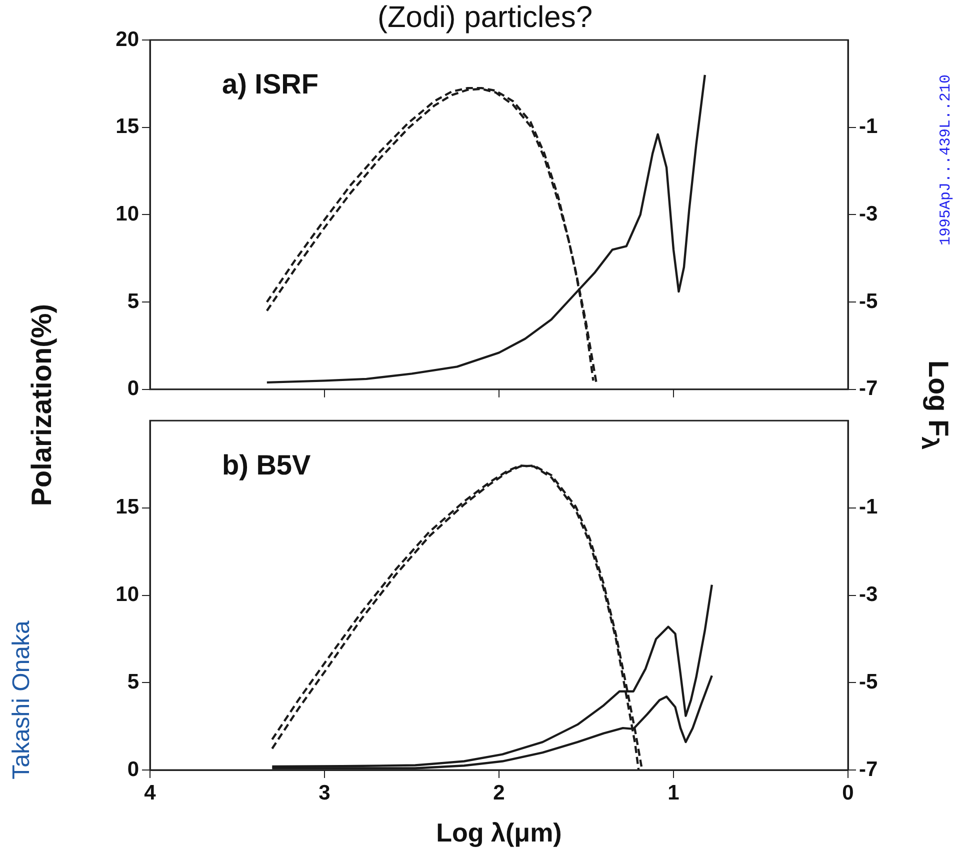  Describe the element at coordinates (499, 792) in the screenshot. I see `x-tick-label: 2` at that location.